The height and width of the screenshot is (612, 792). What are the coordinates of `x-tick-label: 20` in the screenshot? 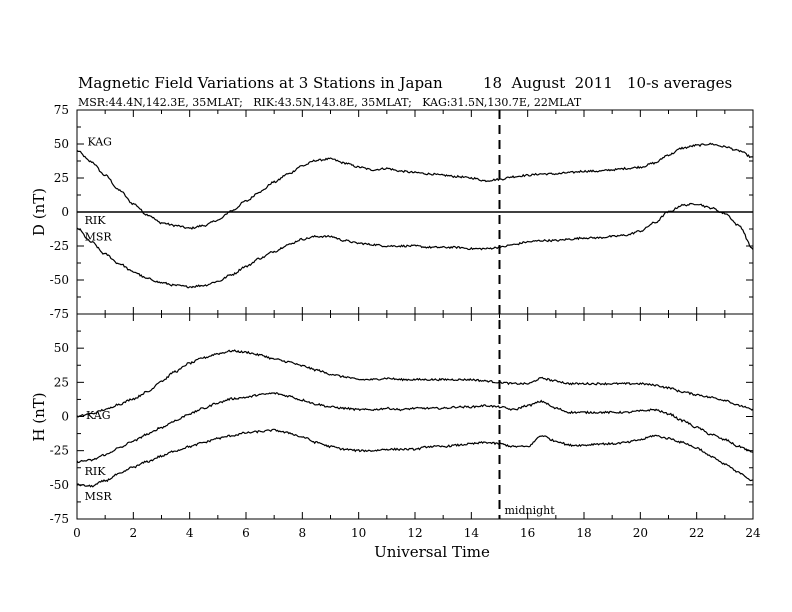 It's located at (640, 533).